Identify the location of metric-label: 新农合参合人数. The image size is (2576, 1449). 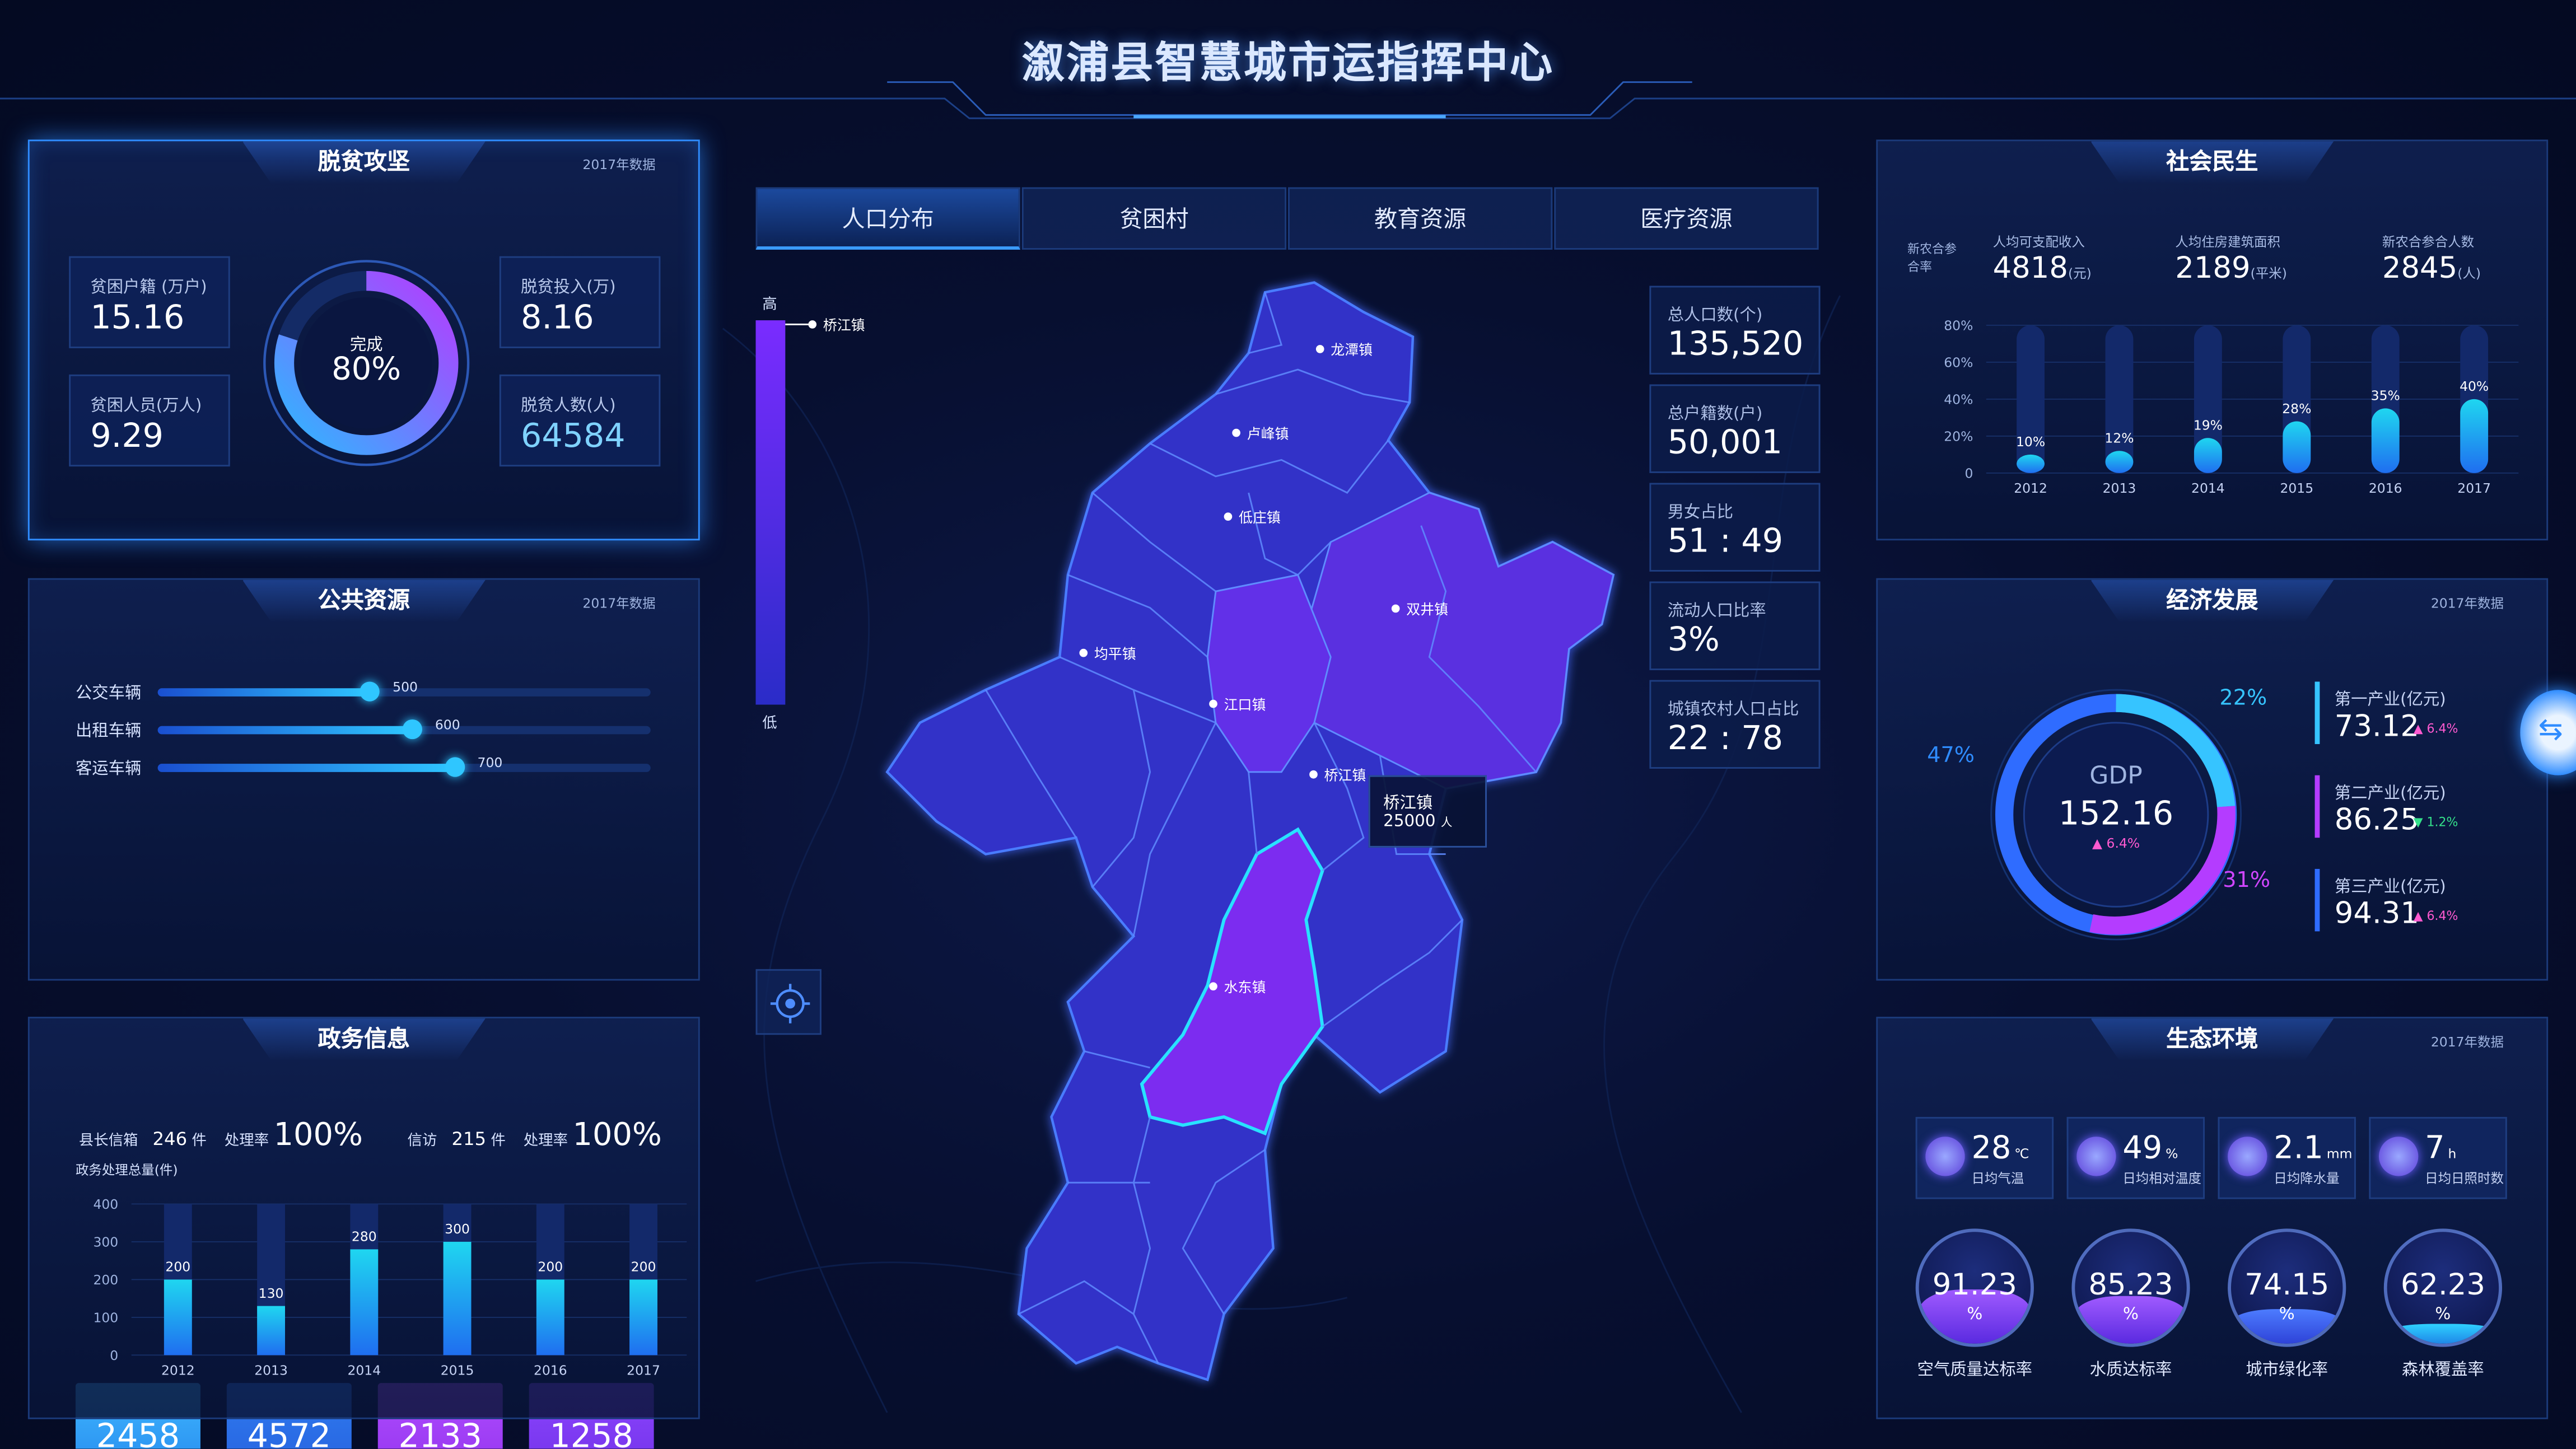
(2429, 243).